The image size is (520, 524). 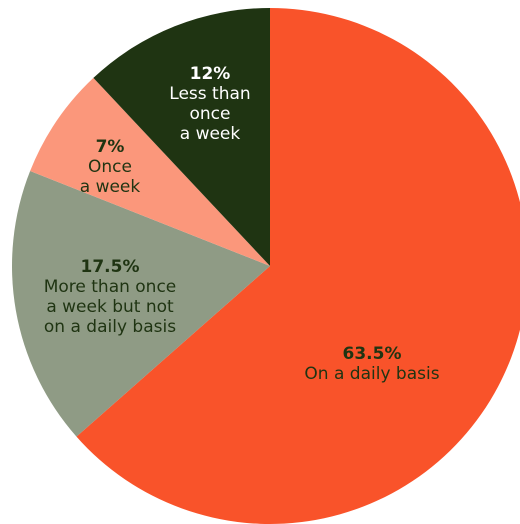 What do you see at coordinates (372, 374) in the screenshot?
I see `slice-text: On a daily basis` at bounding box center [372, 374].